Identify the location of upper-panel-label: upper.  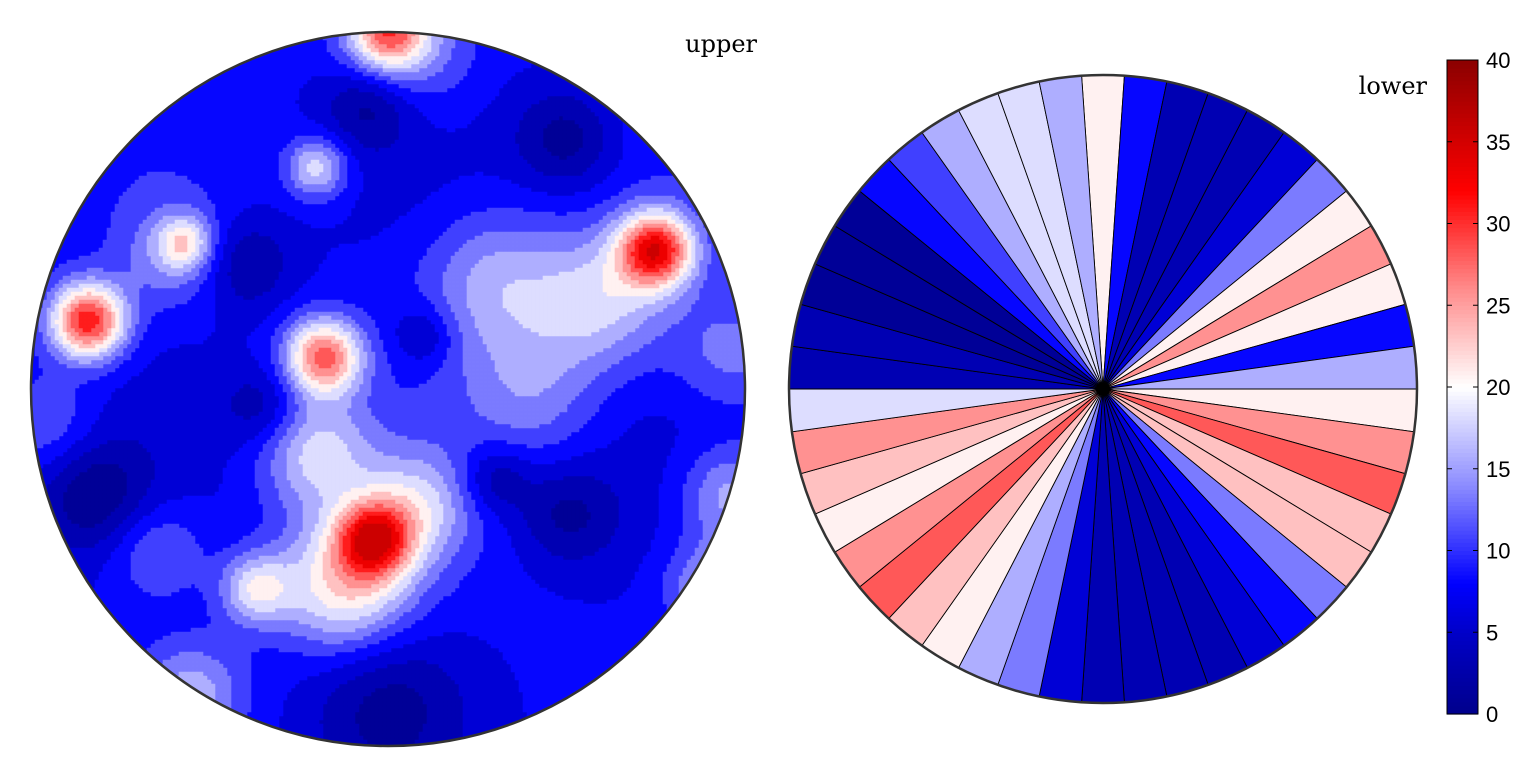
(721, 44).